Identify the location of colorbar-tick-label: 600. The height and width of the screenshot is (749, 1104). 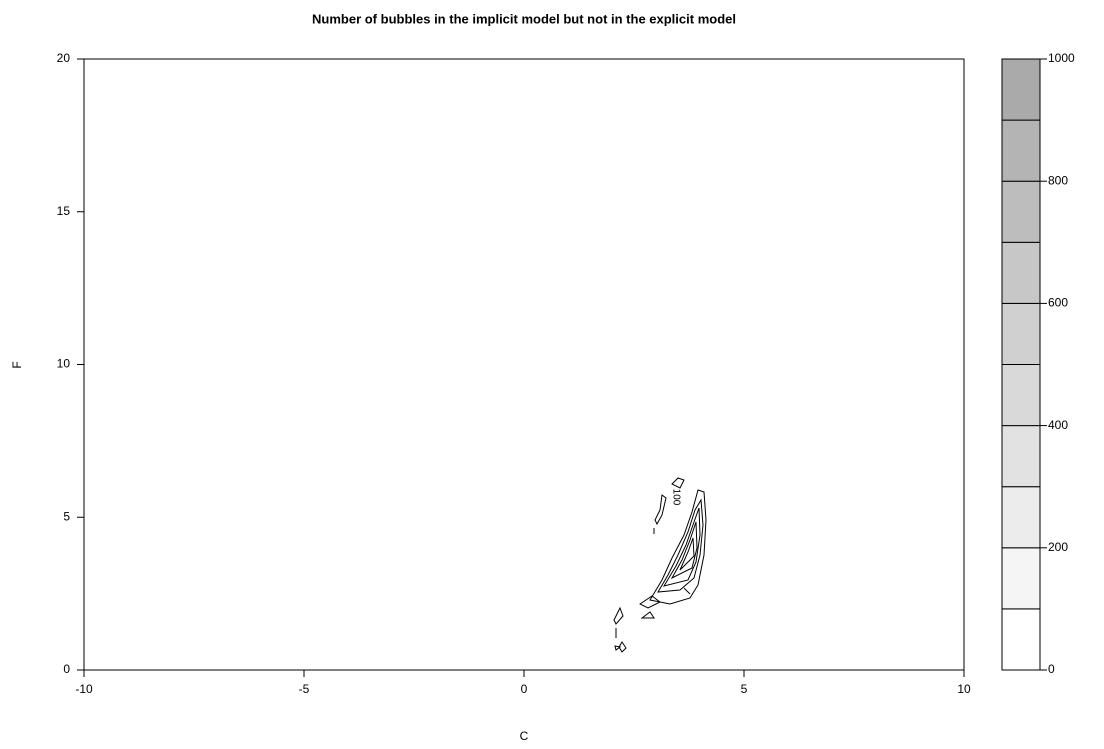
(1058, 303).